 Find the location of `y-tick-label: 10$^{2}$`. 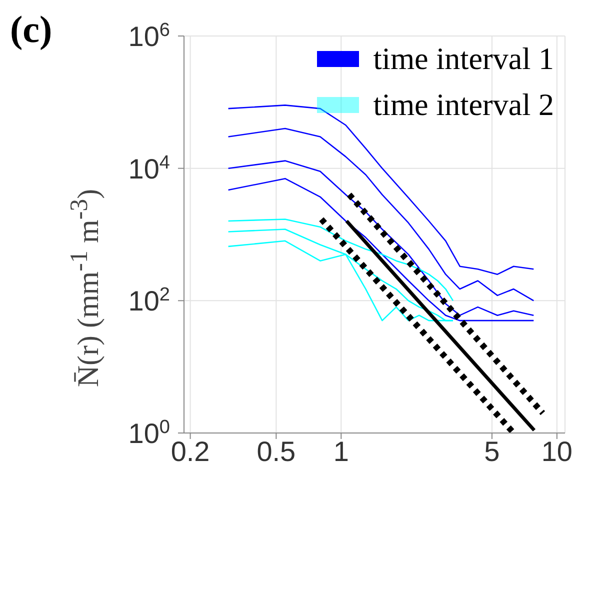

y-tick-label: 10$^{2}$ is located at coordinates (149, 300).